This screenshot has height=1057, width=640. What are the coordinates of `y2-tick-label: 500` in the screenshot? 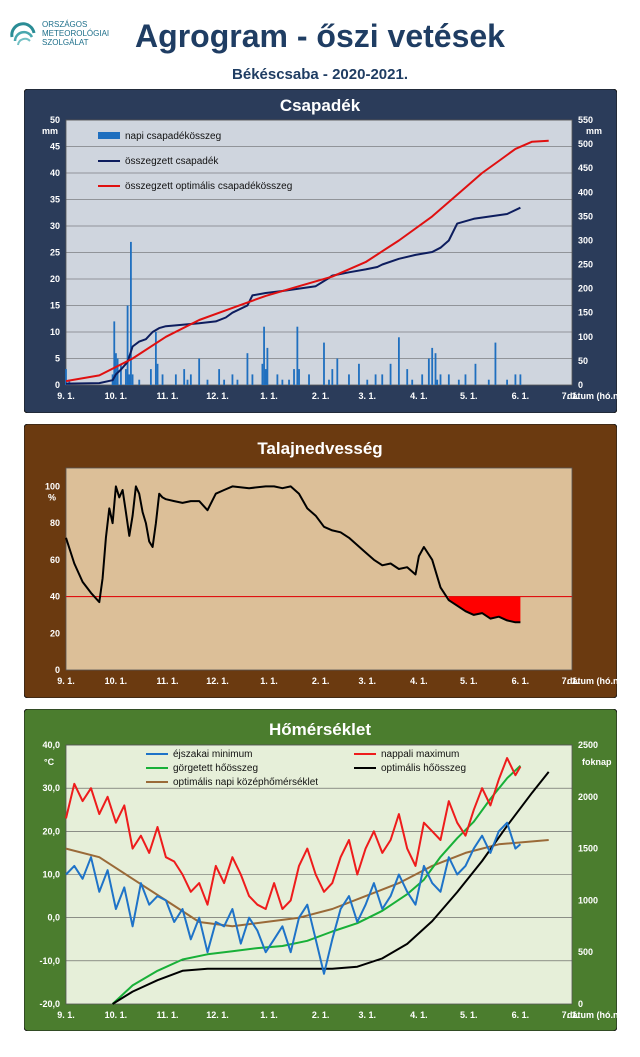 It's located at (585, 144).